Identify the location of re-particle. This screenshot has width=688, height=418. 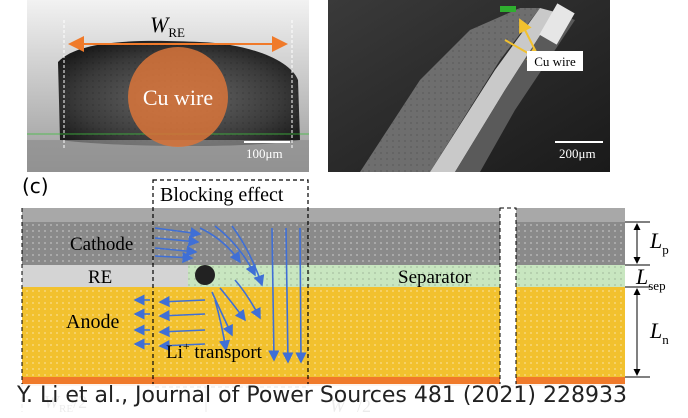
(205, 275).